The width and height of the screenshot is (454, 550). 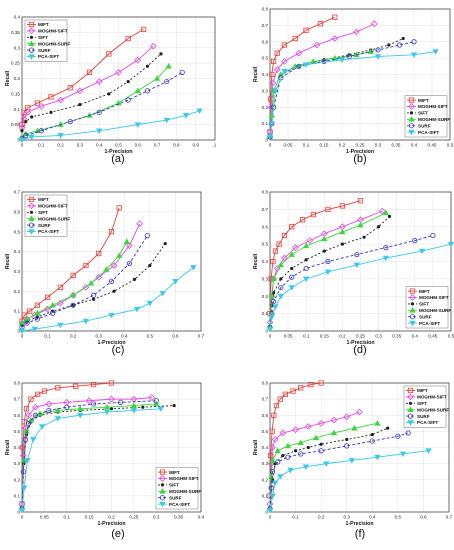 I want to click on x-tick-label: 0.35, so click(x=396, y=336).